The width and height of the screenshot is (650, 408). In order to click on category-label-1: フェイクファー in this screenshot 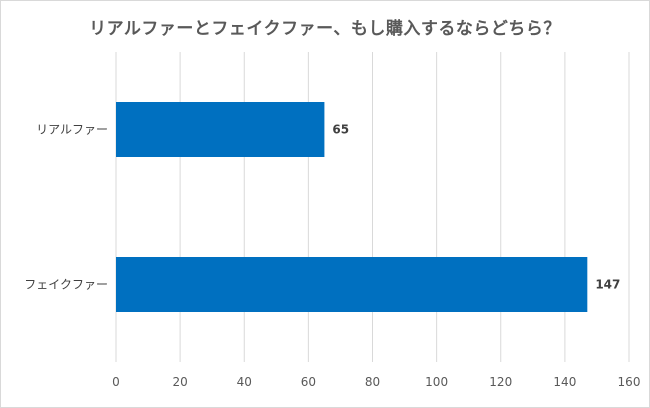, I will do `click(66, 285)`.